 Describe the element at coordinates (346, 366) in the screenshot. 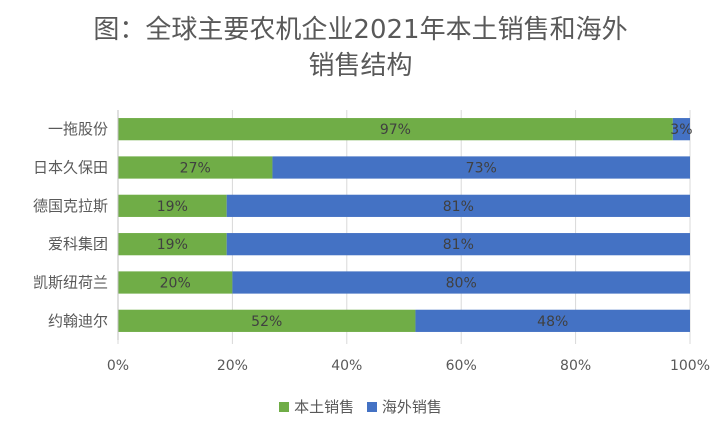

I see `x-tick-label: 40%` at that location.